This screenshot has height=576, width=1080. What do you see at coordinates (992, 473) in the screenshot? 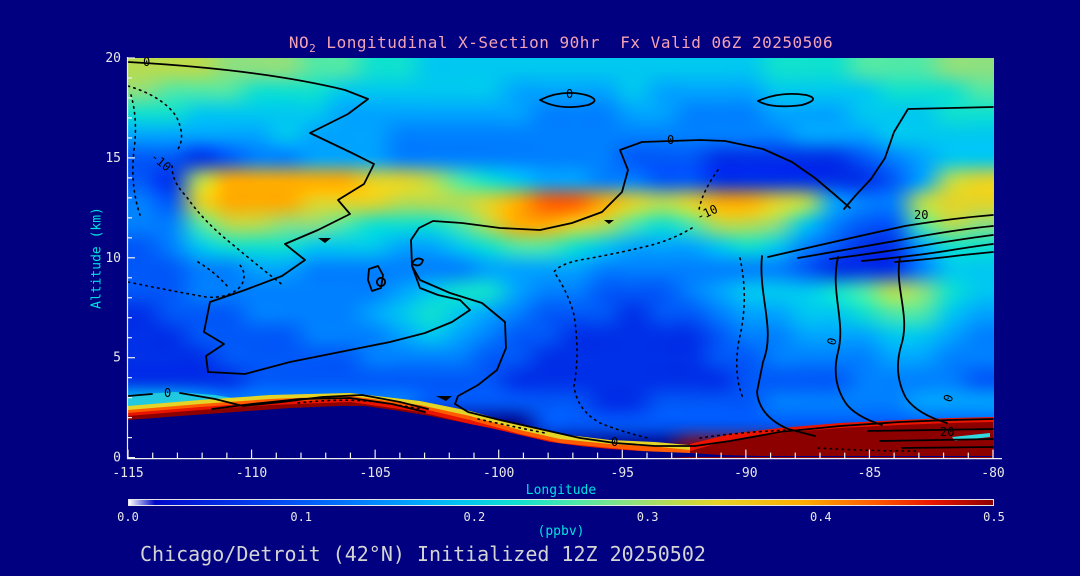
I see `svg-text: -80` at bounding box center [992, 473].